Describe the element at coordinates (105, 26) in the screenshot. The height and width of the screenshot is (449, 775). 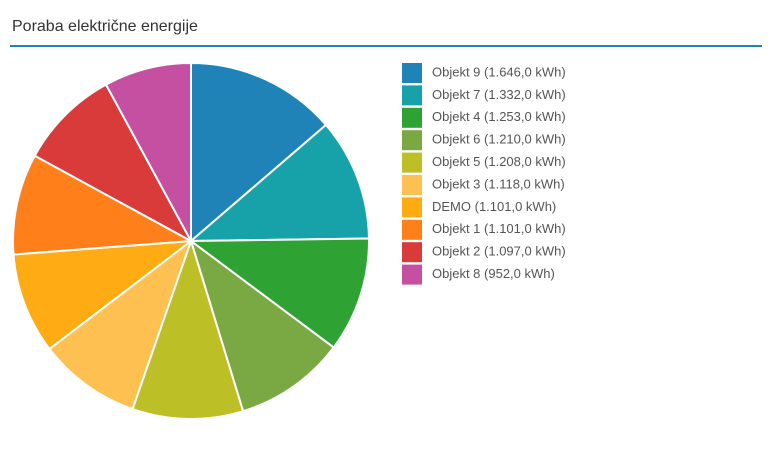
I see `chart-title: Poraba električne energije` at that location.